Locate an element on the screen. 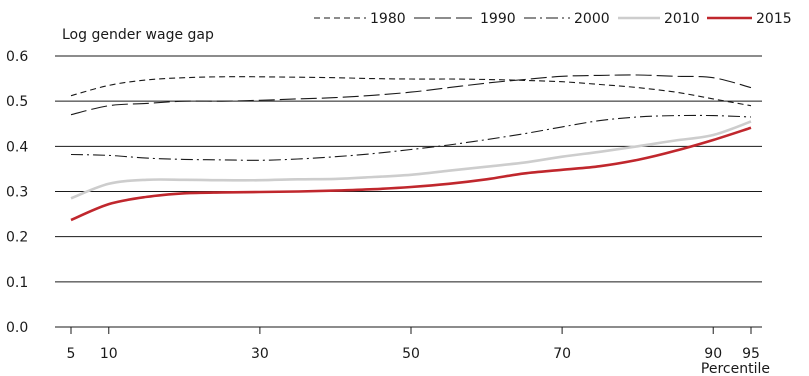  x-tick-label: 10 is located at coordinates (109, 354).